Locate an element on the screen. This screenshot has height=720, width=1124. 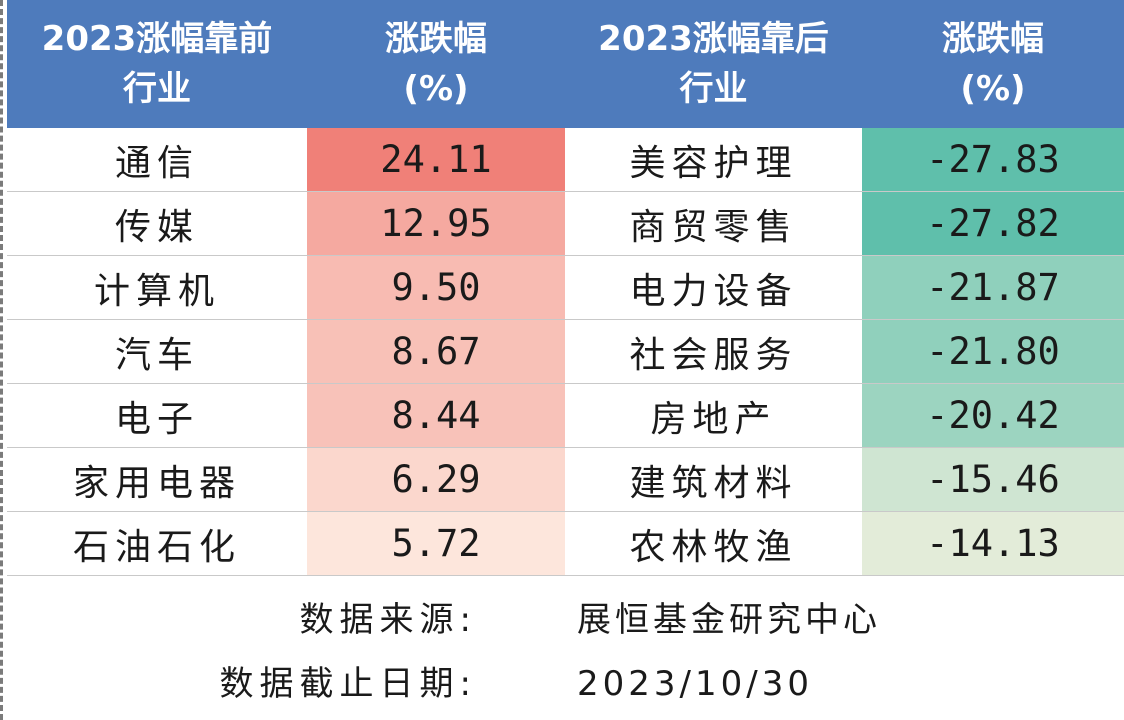
source-label: 数据来源: is located at coordinates (388, 620).